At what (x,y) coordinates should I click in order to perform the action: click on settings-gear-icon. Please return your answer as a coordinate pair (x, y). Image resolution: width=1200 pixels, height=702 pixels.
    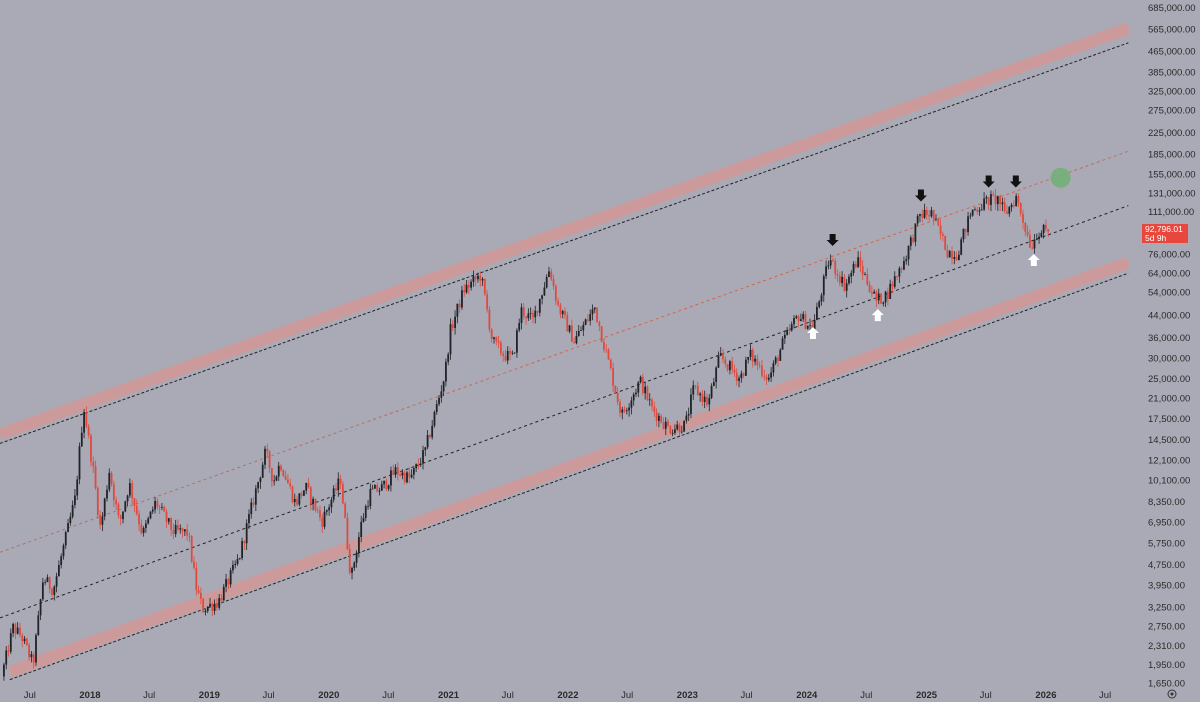
    Looking at the image, I should click on (1172, 694).